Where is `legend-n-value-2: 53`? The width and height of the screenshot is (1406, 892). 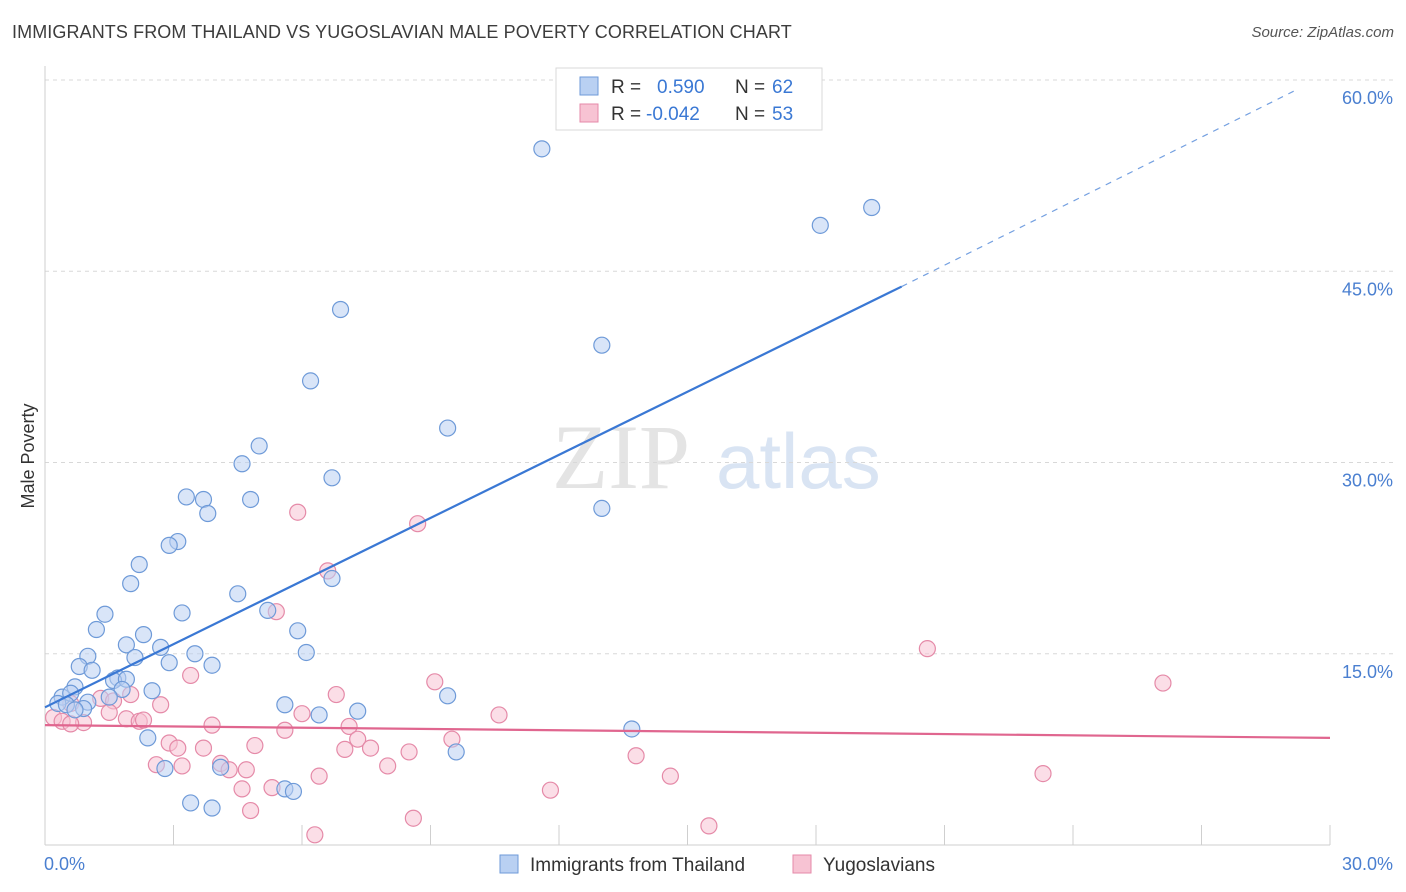 legend-n-value-2: 53 is located at coordinates (782, 114).